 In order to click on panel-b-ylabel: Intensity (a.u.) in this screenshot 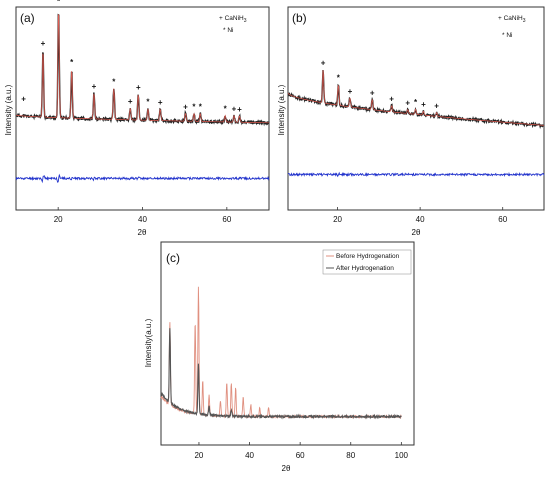, I will do `click(281, 109)`.